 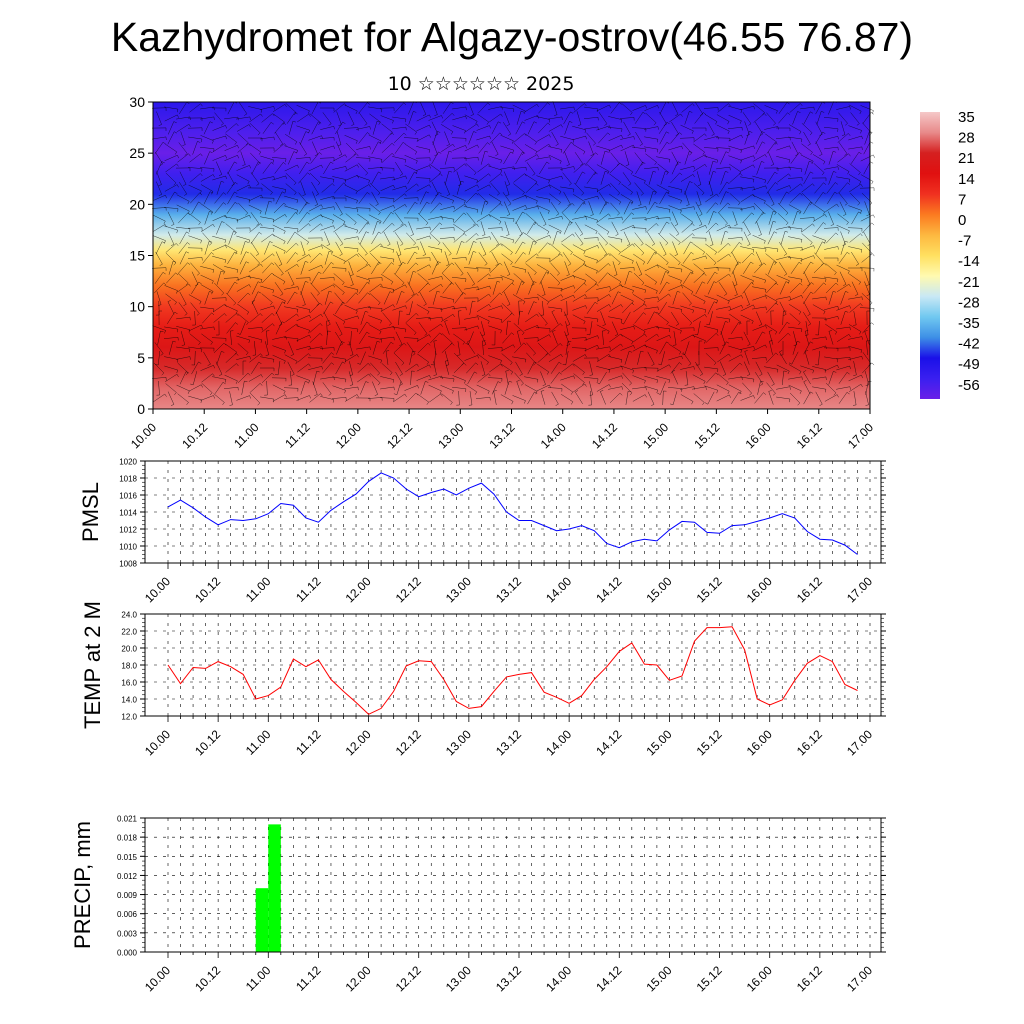 I want to click on chart-subtitle: 10 ☆☆☆☆☆☆ 2025, so click(x=481, y=84).